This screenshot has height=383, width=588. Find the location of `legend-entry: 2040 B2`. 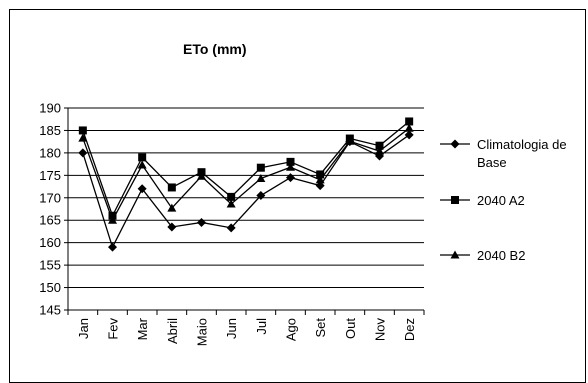

legend-entry: 2040 B2 is located at coordinates (482, 255).